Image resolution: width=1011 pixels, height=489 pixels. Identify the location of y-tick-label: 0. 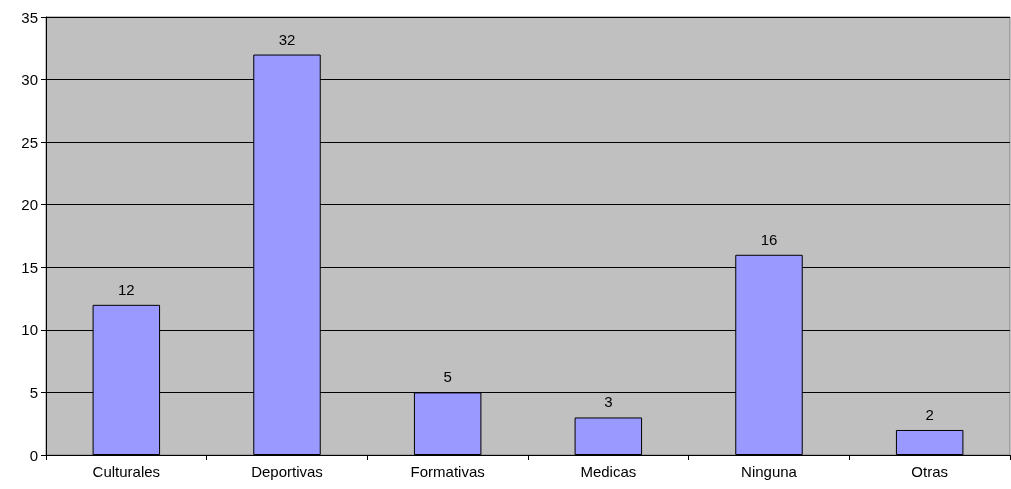
(33, 455).